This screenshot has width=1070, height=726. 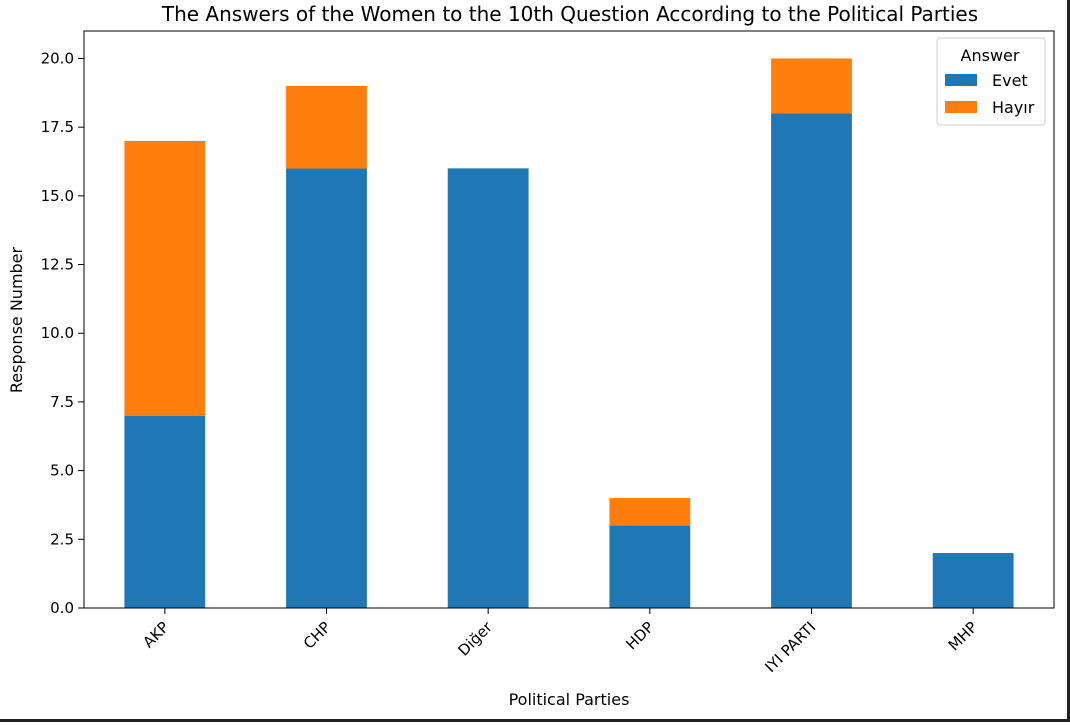 I want to click on x-axis-label: Political Parties, so click(x=569, y=699).